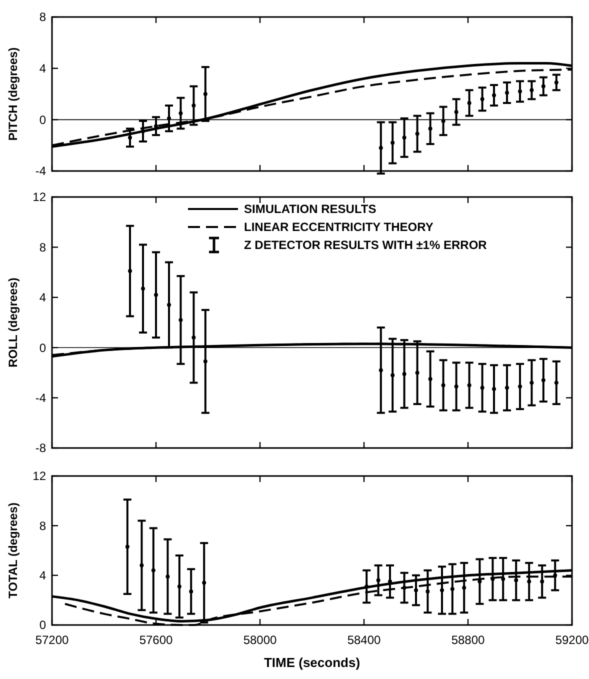 The image size is (589, 679). Describe the element at coordinates (366, 245) in the screenshot. I see `legend-label: Z DETECTOR RESULTS WITH ±1% ERROR` at that location.